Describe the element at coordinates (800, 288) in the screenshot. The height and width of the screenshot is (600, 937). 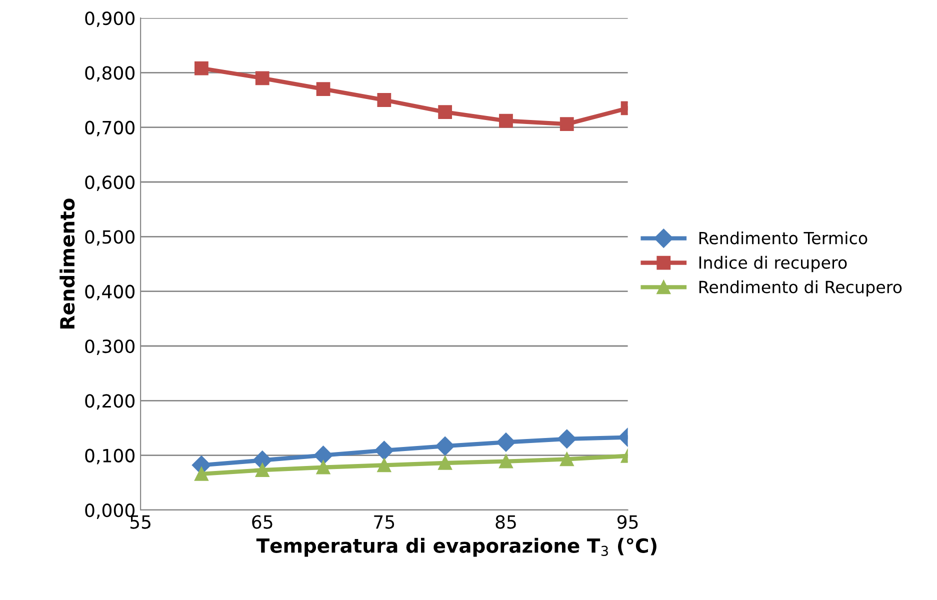
I see `legend-label: Rendimento di Recupero` at that location.